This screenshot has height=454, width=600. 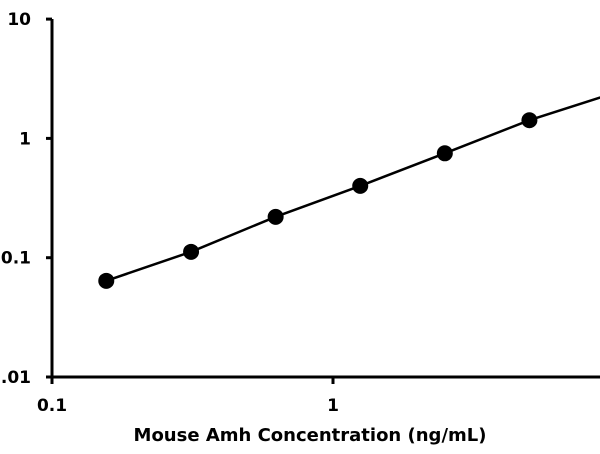 I want to click on y-tick-label: 1, so click(x=25, y=139).